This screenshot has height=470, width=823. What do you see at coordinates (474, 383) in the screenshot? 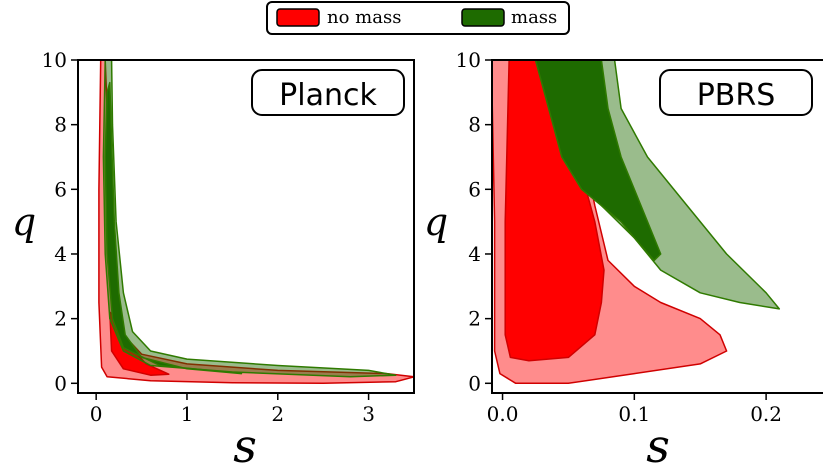
I see `pbrs-ytick-label: 0` at bounding box center [474, 383].